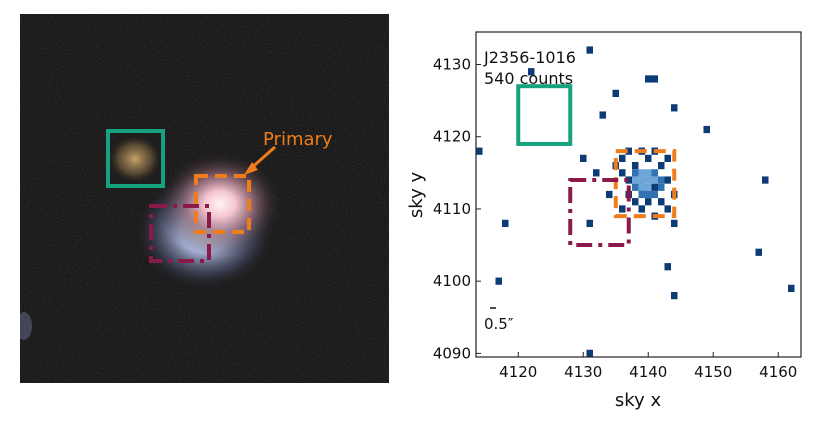 The height and width of the screenshot is (424, 831). Describe the element at coordinates (452, 281) in the screenshot. I see `y-tick-label: 4100` at that location.